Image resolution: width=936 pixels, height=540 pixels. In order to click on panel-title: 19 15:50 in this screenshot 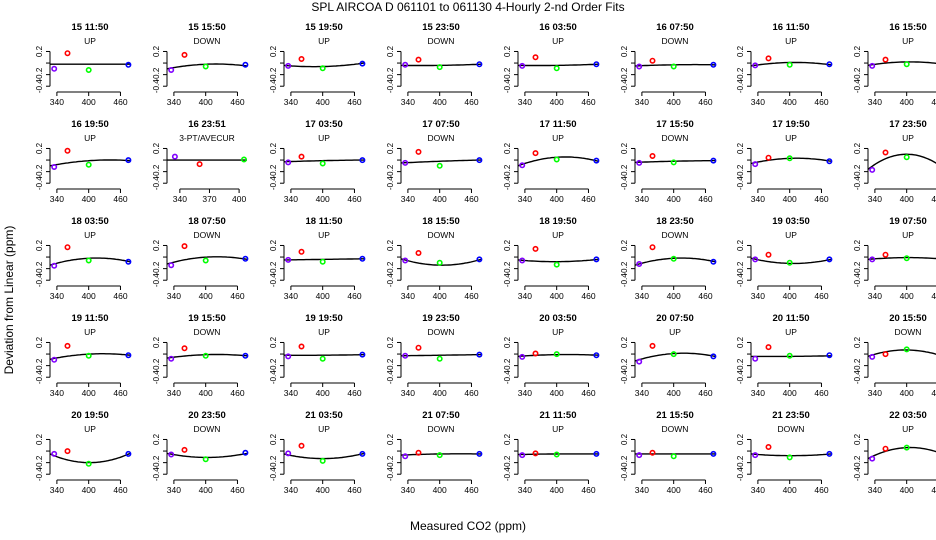, I will do `click(207, 318)`.